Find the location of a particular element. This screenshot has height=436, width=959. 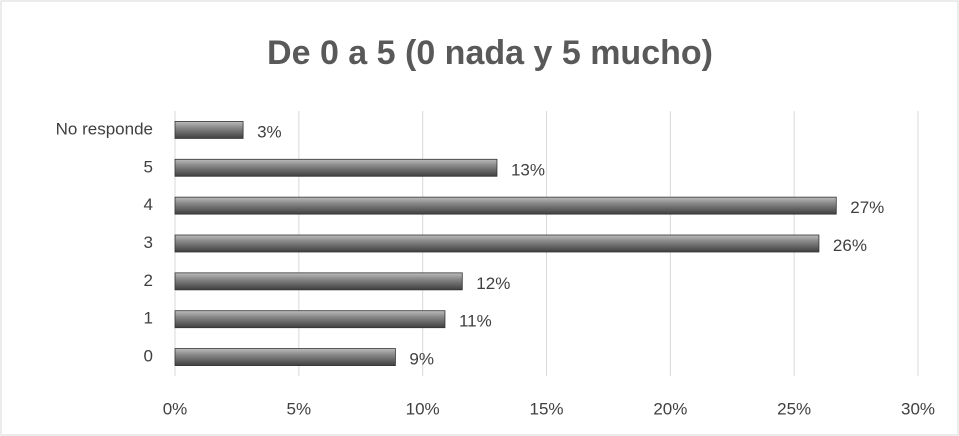

x-tick-label: 20% is located at coordinates (670, 408).